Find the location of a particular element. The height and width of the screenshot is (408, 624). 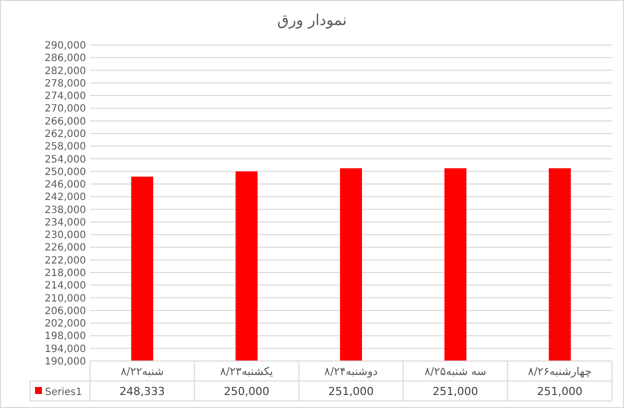

y-tick-label: 206,000 is located at coordinates (65, 311).